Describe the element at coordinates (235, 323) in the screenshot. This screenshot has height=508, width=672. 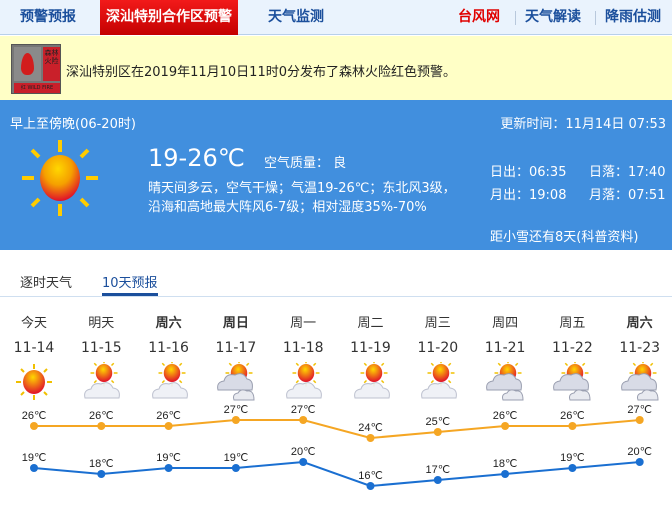
I see `day-label: 周日` at that location.